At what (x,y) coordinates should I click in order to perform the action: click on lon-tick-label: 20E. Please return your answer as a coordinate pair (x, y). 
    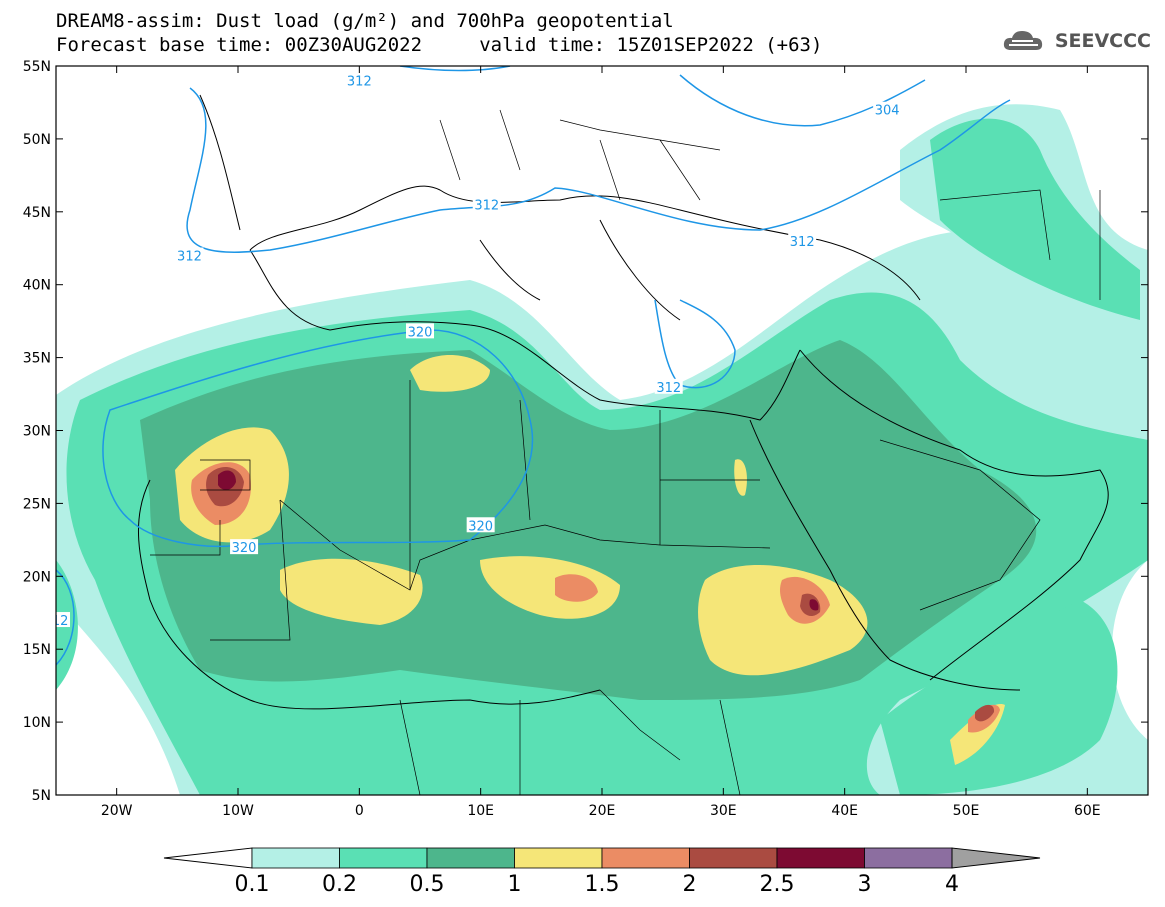
    Looking at the image, I should click on (602, 811).